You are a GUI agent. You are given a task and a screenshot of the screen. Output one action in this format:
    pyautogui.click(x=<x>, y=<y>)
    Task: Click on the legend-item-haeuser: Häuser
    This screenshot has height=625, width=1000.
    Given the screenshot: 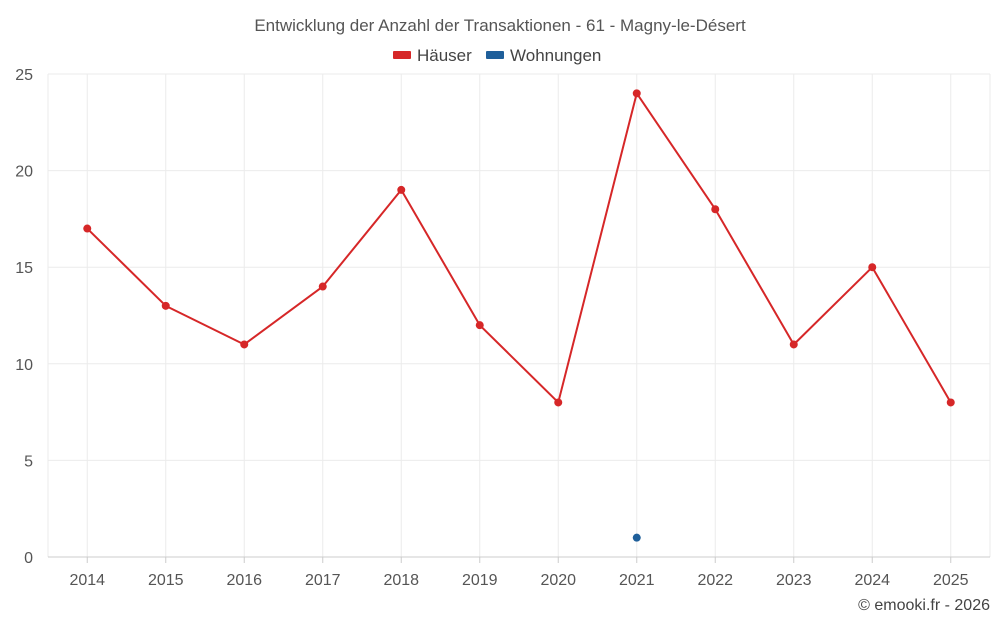 What is the action you would take?
    pyautogui.click(x=432, y=55)
    